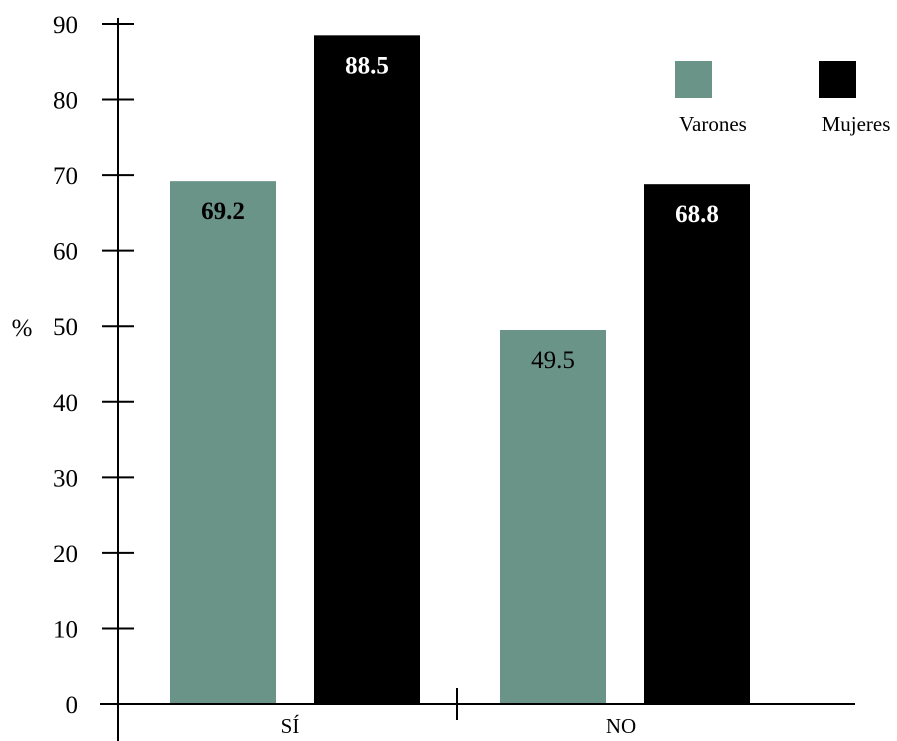 Image resolution: width=897 pixels, height=741 pixels. Describe the element at coordinates (65, 252) in the screenshot. I see `y-tick-label-60: 60` at that location.